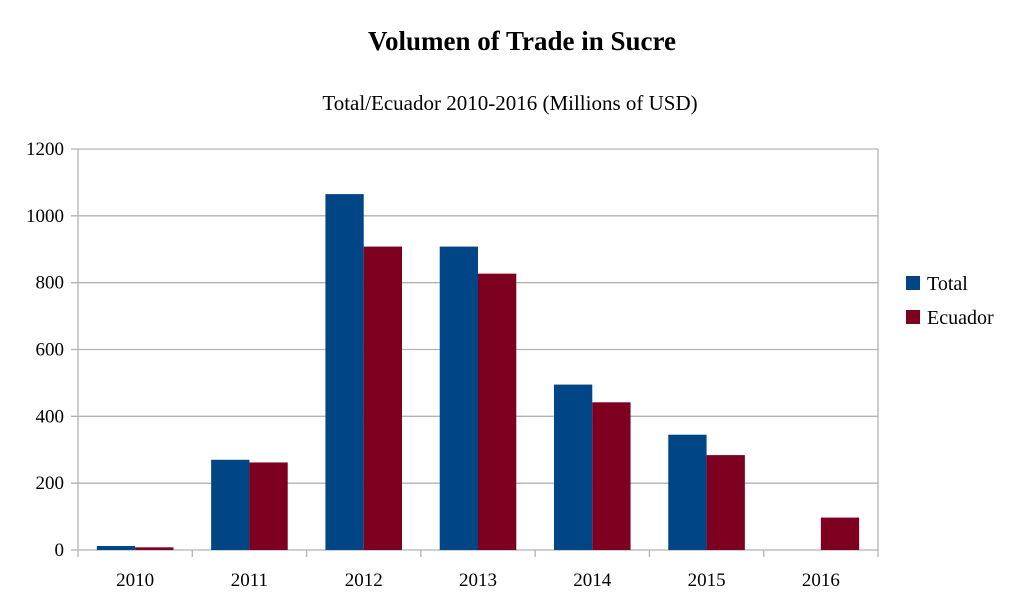 This screenshot has width=1024, height=610. Describe the element at coordinates (840, 533) in the screenshot. I see `bar-ecuador-2016` at that location.